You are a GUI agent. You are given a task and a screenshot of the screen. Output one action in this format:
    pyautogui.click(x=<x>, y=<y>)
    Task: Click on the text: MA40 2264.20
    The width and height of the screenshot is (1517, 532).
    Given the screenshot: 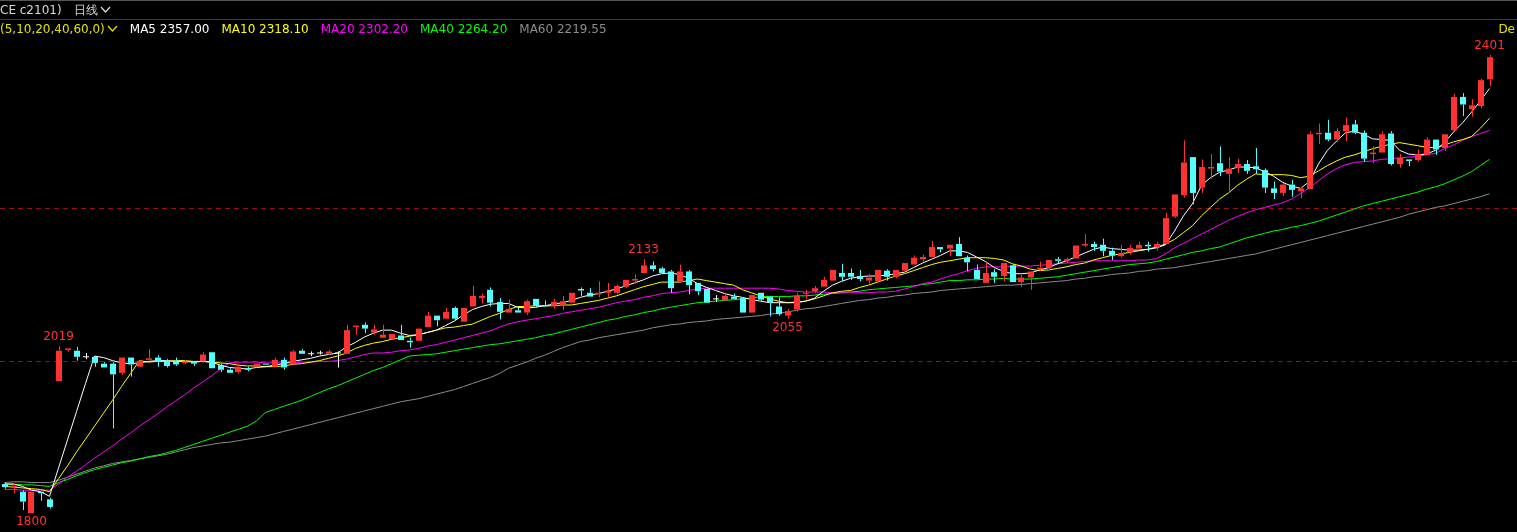 What is the action you would take?
    pyautogui.click(x=464, y=29)
    